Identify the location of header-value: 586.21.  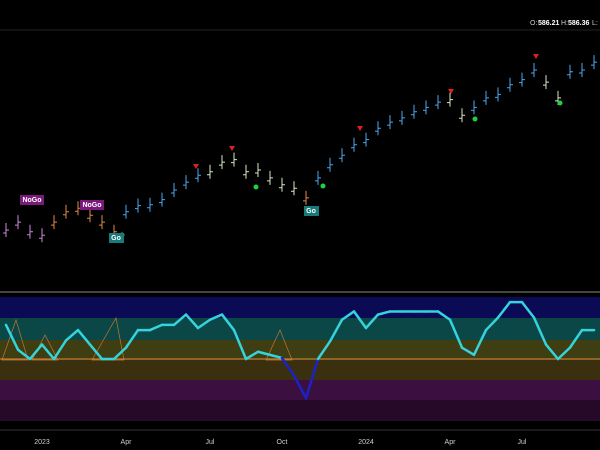
(549, 23).